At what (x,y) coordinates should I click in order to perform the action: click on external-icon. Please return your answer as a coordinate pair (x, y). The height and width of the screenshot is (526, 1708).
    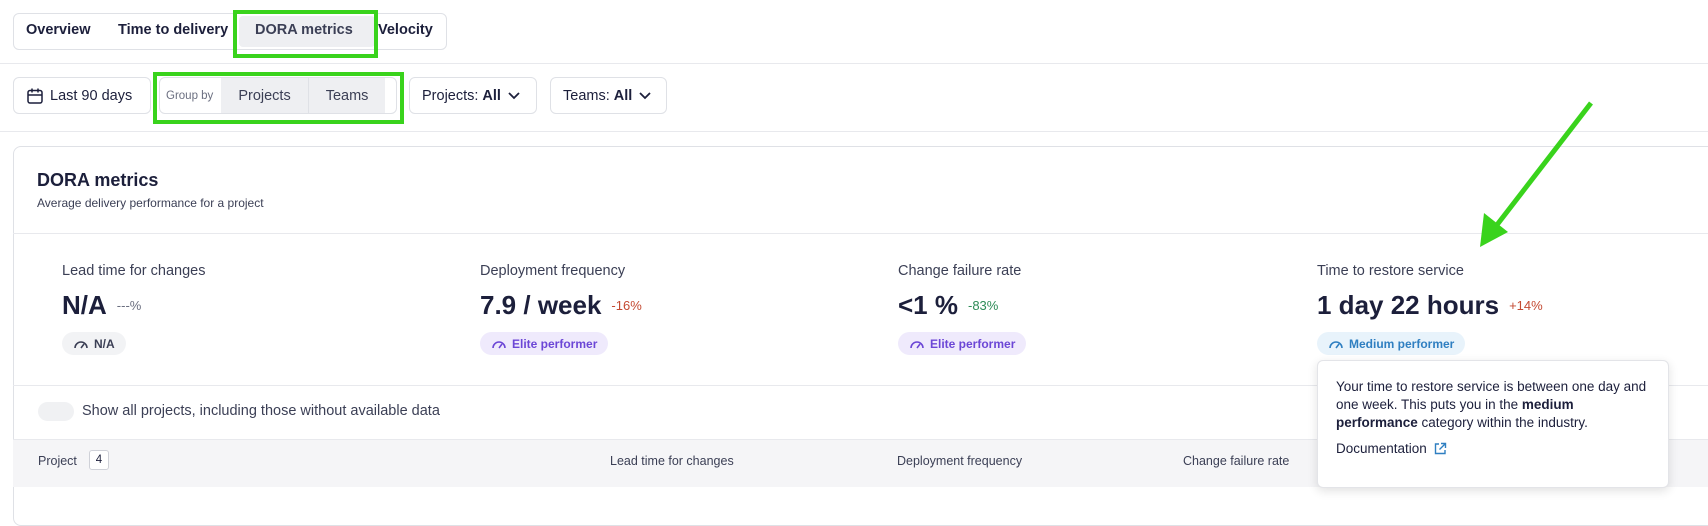
    Looking at the image, I should click on (1440, 448).